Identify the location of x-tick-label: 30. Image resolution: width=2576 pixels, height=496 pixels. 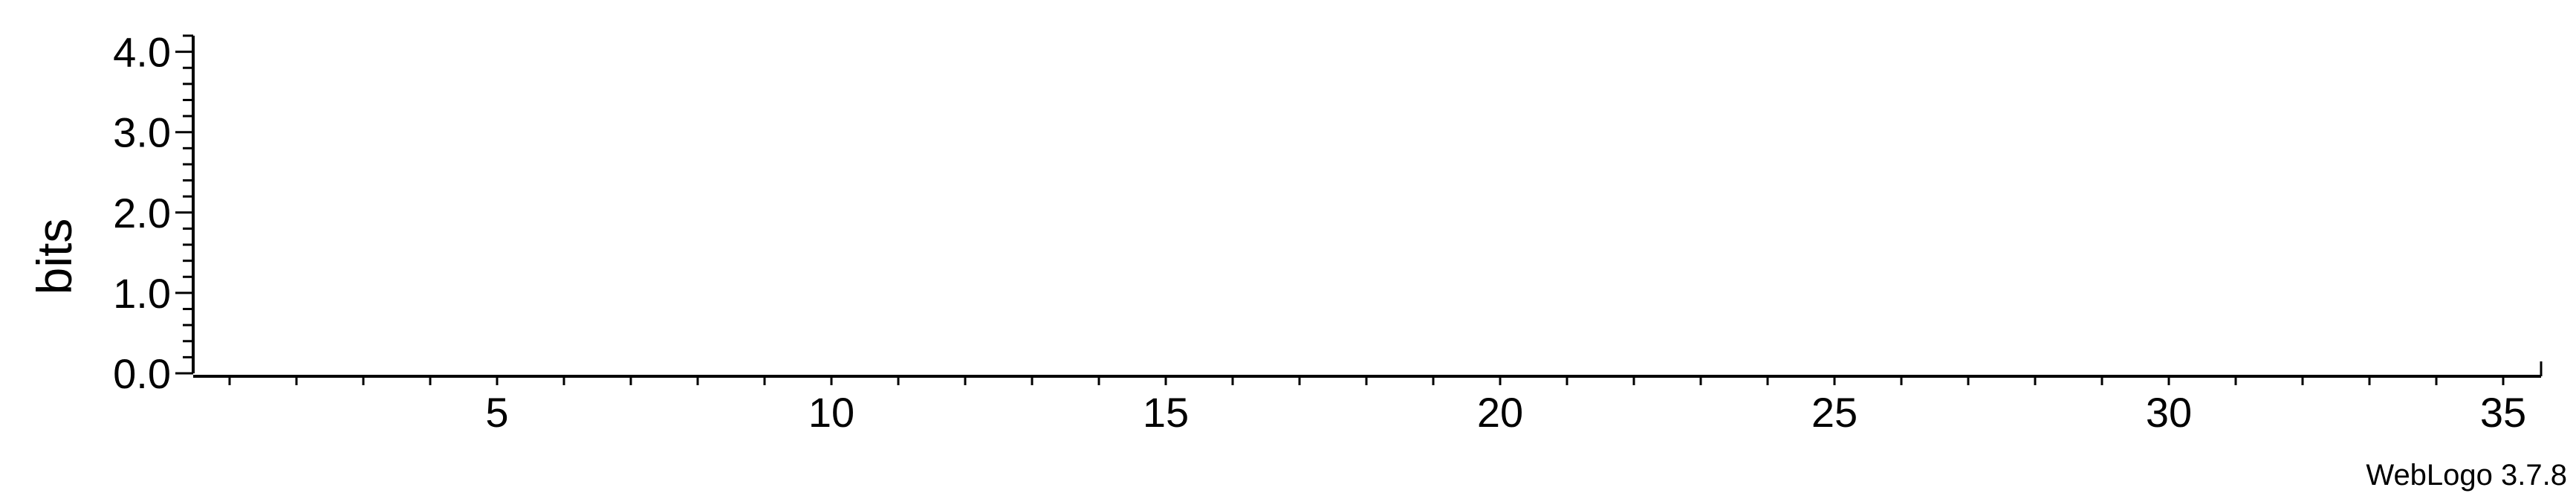
(2169, 412).